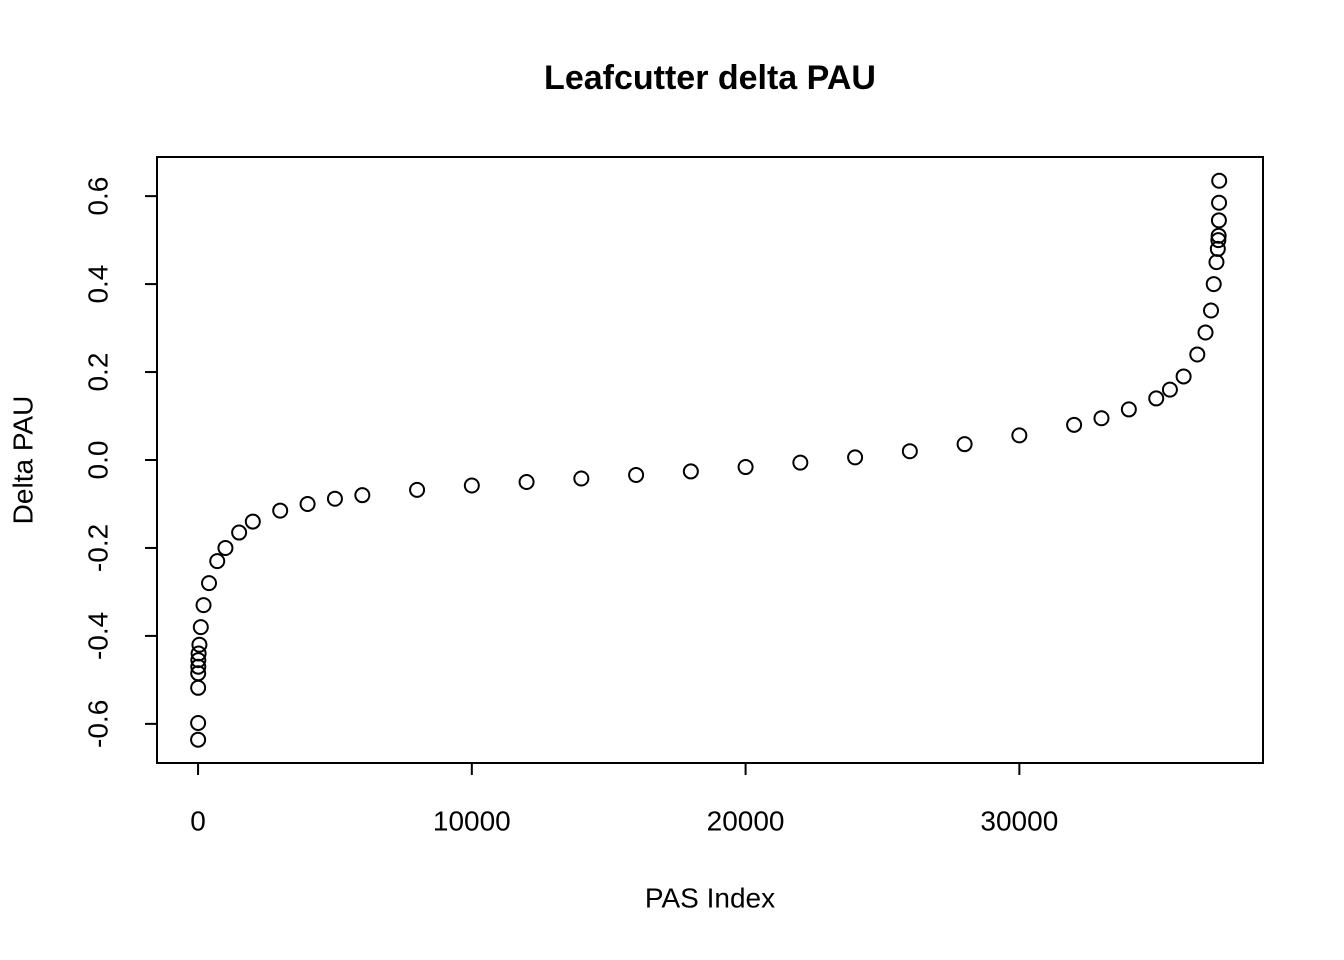 This screenshot has width=1344, height=960. What do you see at coordinates (97, 548) in the screenshot?
I see `y-tick-label: -0.2` at bounding box center [97, 548].